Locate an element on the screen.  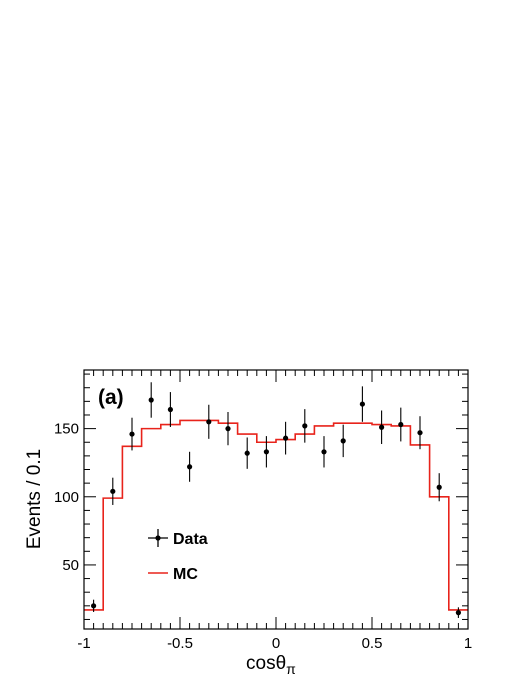
x-tick-label: -0.5 is located at coordinates (180, 643).